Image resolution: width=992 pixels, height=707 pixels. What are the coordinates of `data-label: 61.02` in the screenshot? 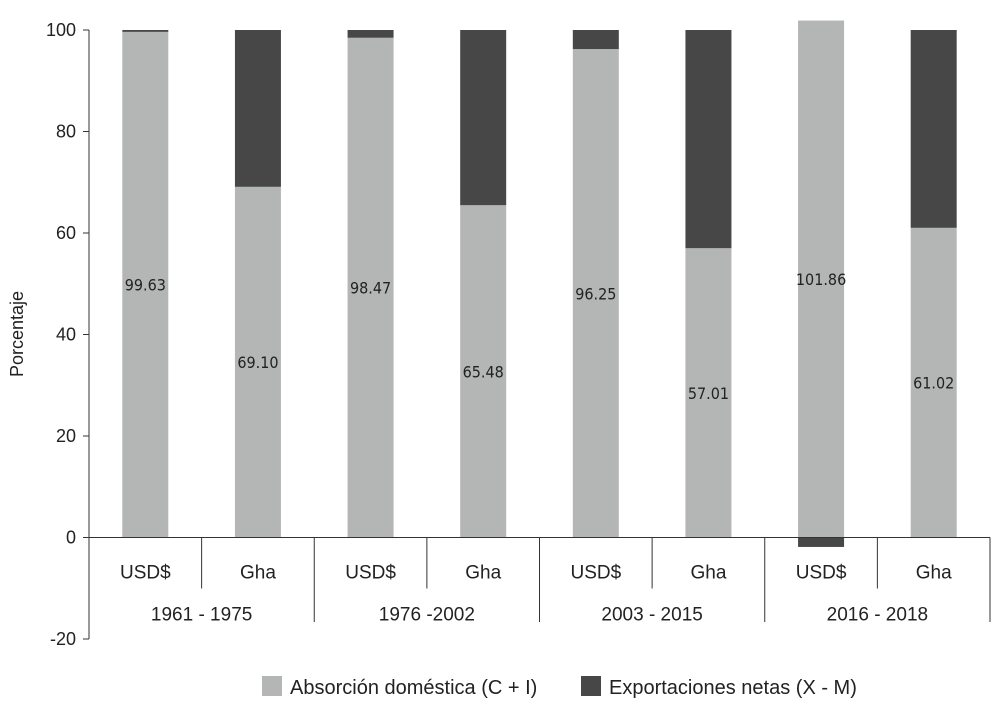 It's located at (933, 383).